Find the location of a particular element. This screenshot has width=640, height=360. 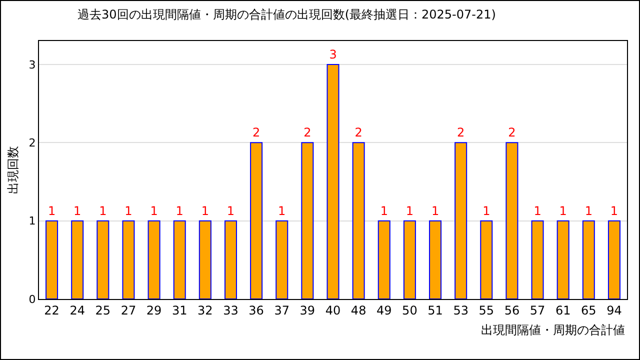

x-tick-label: 65 is located at coordinates (588, 310).